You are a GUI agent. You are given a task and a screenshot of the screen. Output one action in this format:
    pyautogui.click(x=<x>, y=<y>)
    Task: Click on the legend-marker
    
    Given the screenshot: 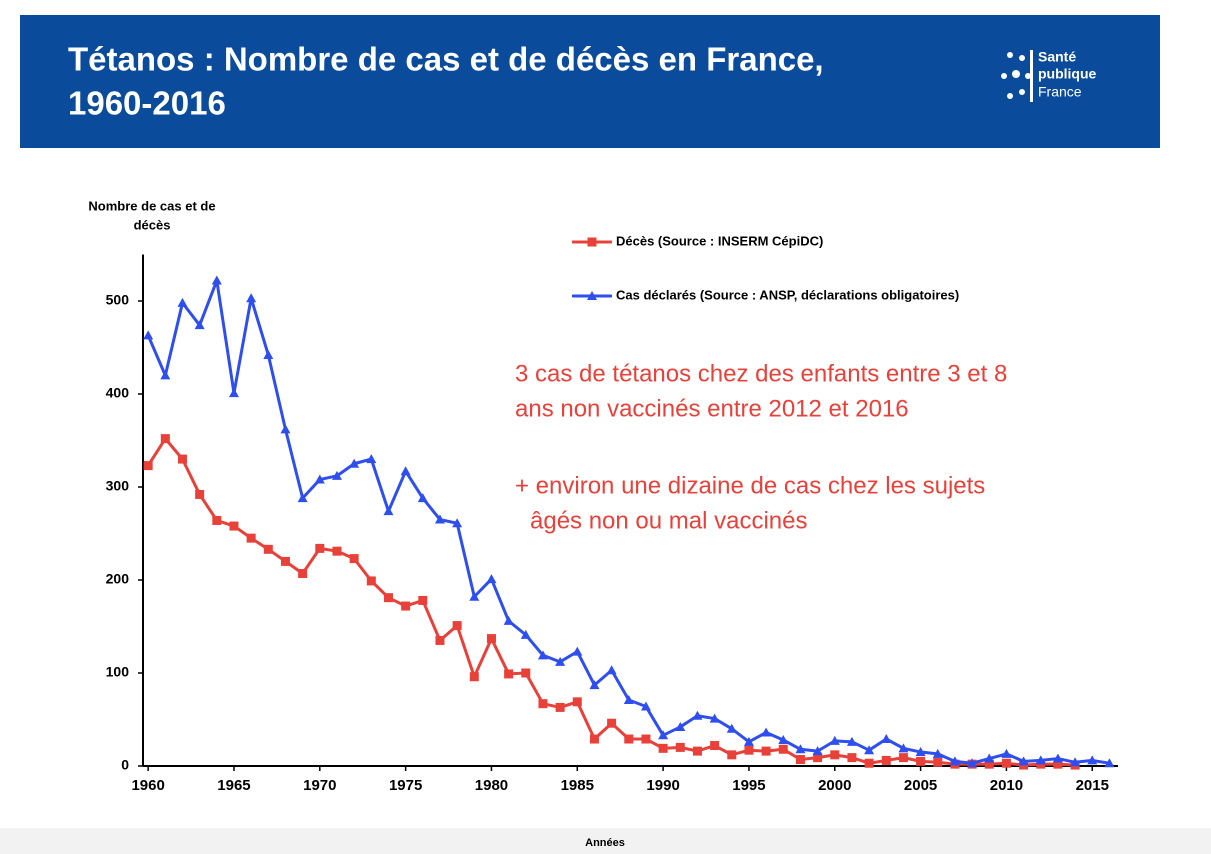 What is the action you would take?
    pyautogui.click(x=592, y=295)
    